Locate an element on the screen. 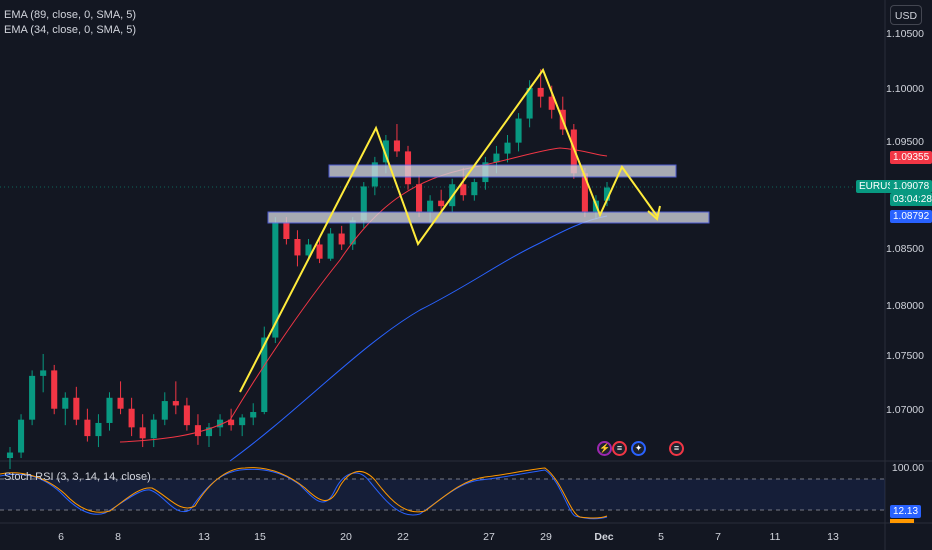 The width and height of the screenshot is (932, 550). price-tick-label: 1.08000 is located at coordinates (905, 306).